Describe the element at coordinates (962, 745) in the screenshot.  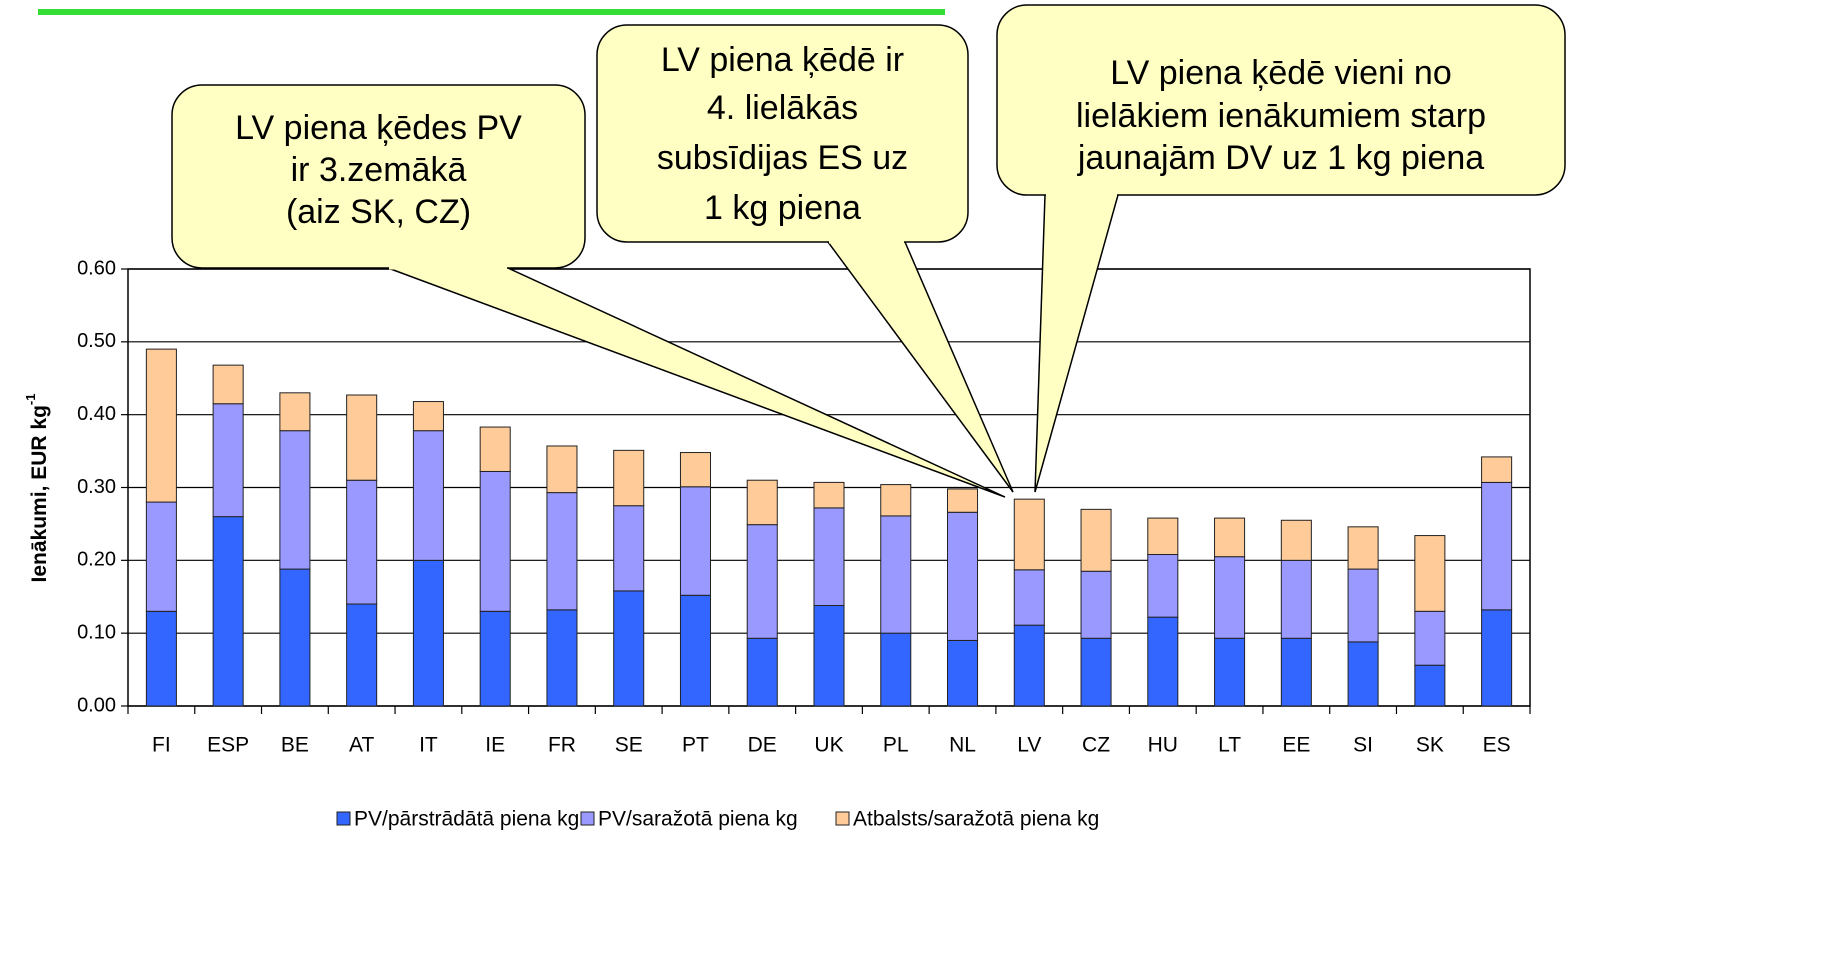
I see `x-tick-label: NL` at that location.